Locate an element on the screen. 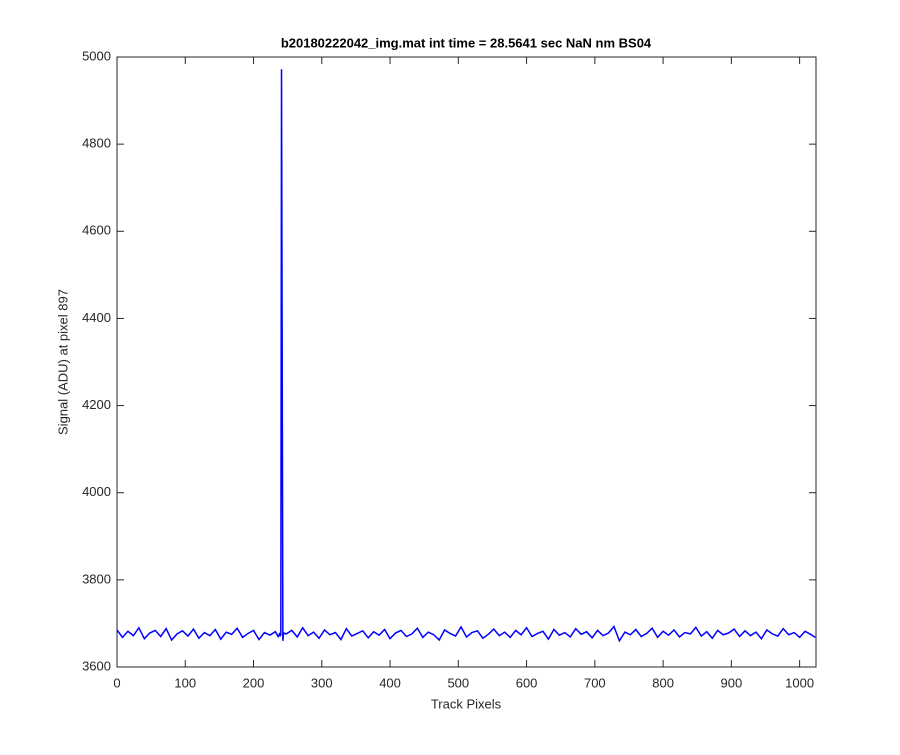 This screenshot has width=900, height=755. y-tick-label: 4000 is located at coordinates (96, 491).